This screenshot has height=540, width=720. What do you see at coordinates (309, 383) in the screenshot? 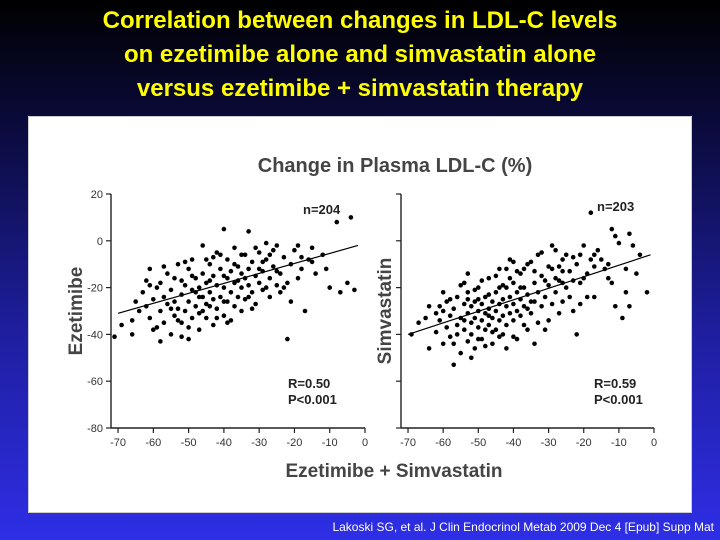
I see `r-label: R=0.50` at bounding box center [309, 383].